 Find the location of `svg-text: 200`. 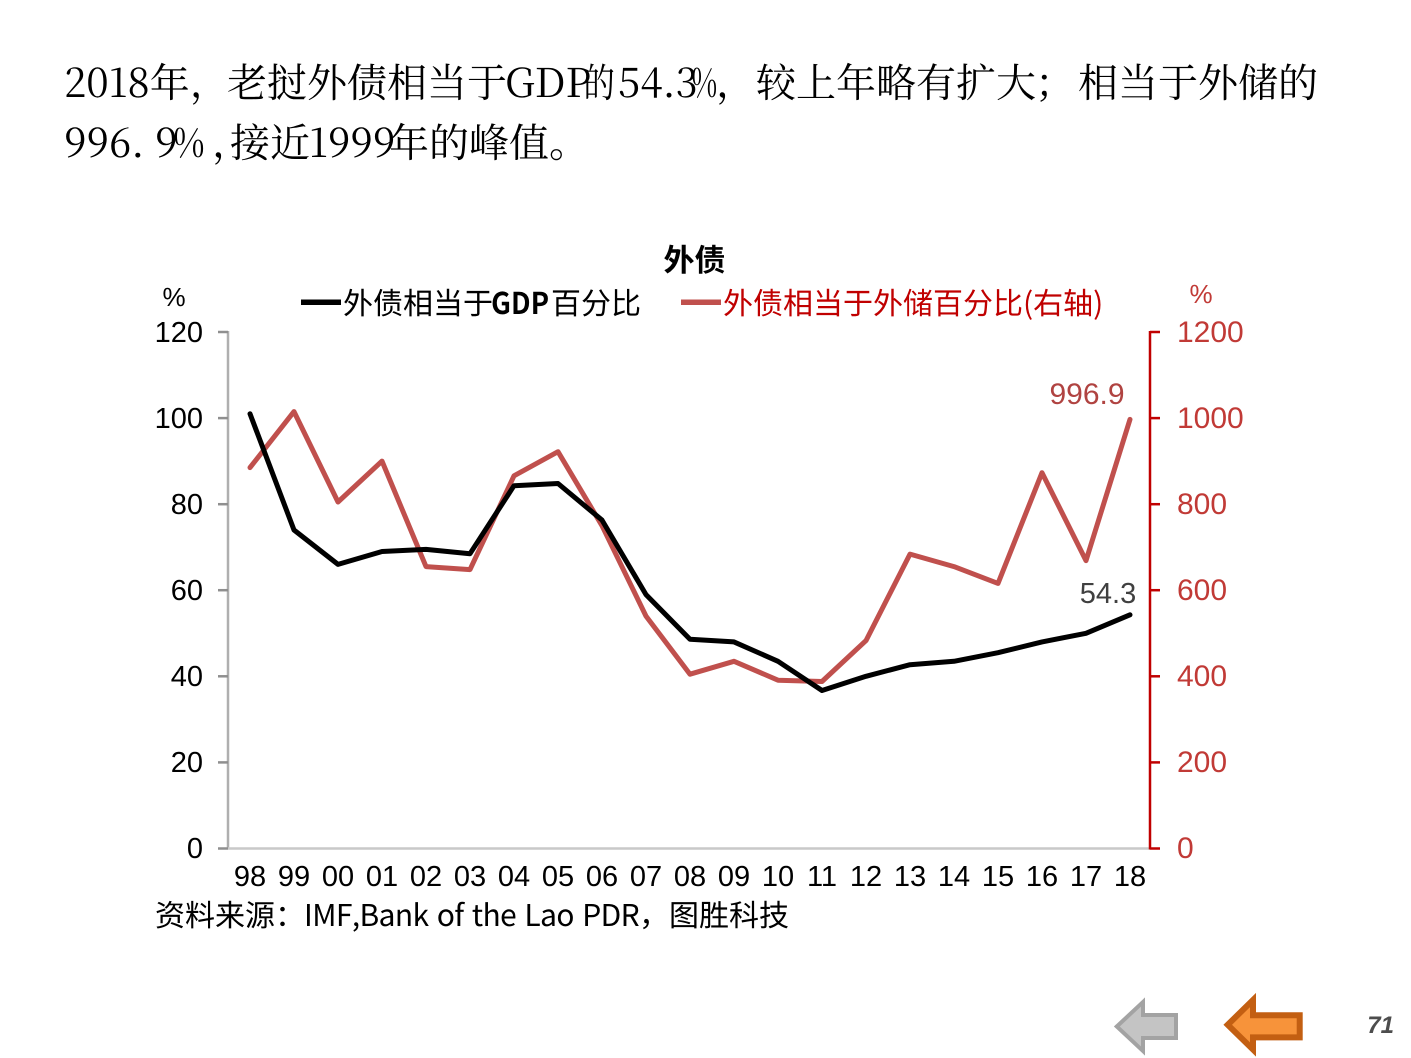

svg-text: 200 is located at coordinates (1202, 762).